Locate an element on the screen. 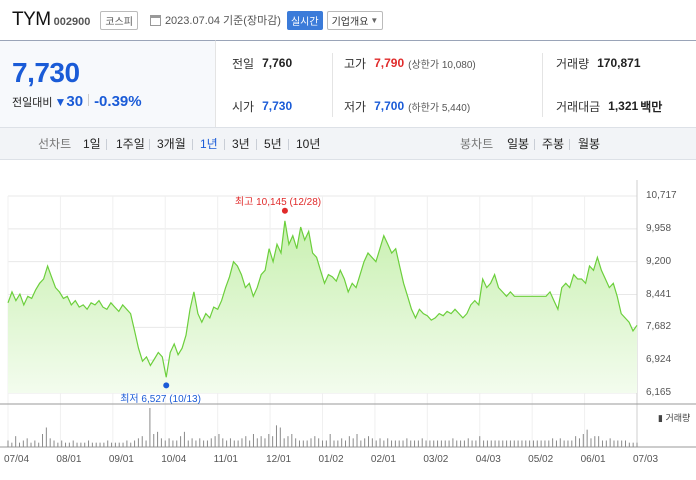 The width and height of the screenshot is (696, 480). volume-bars is located at coordinates (322, 427).